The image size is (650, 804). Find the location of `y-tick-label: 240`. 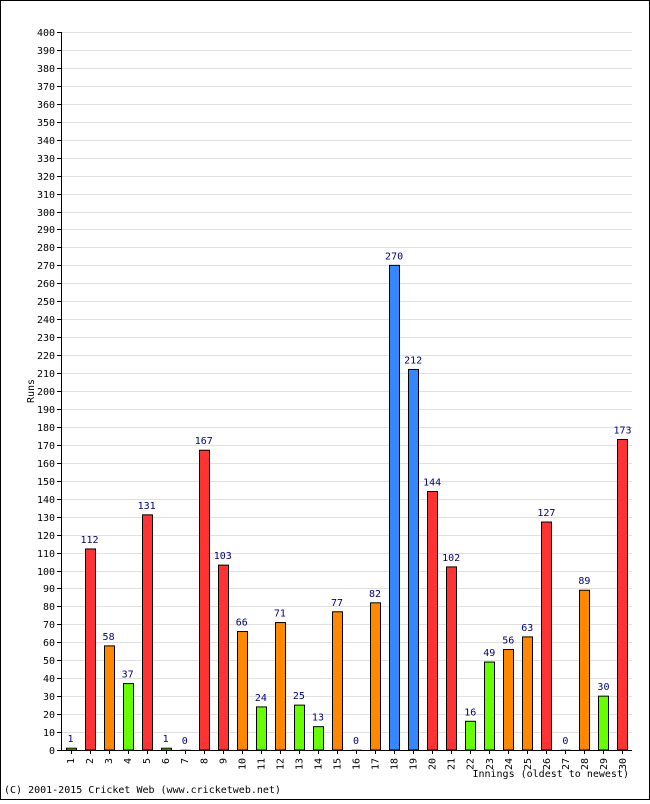

y-tick-label: 240 is located at coordinates (46, 320).